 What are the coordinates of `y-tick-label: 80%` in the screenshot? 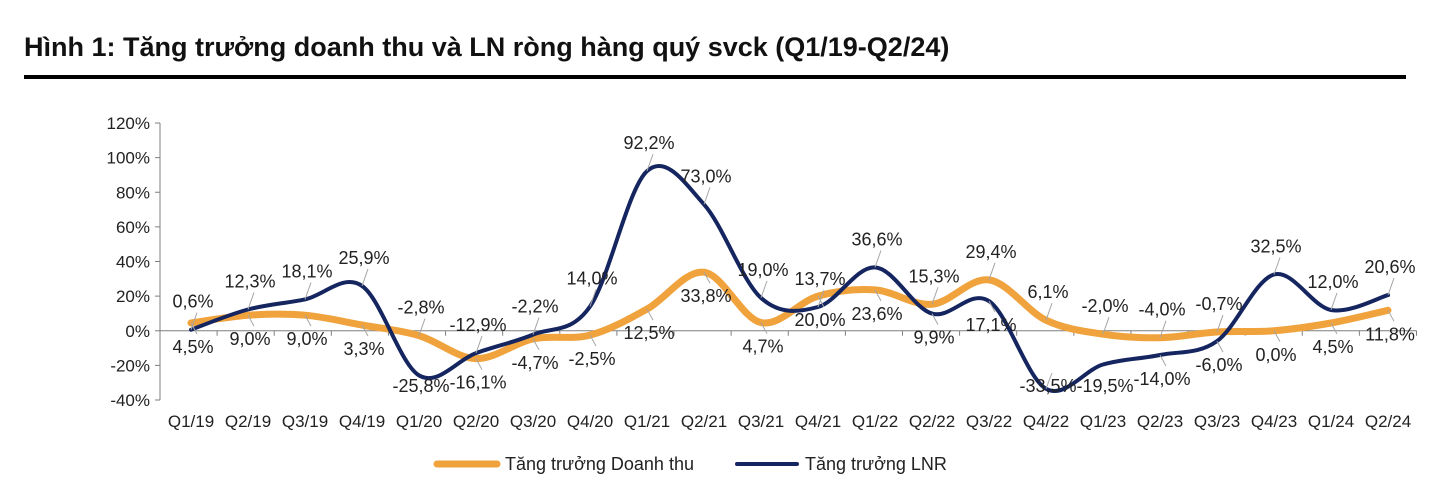 It's located at (133, 192).